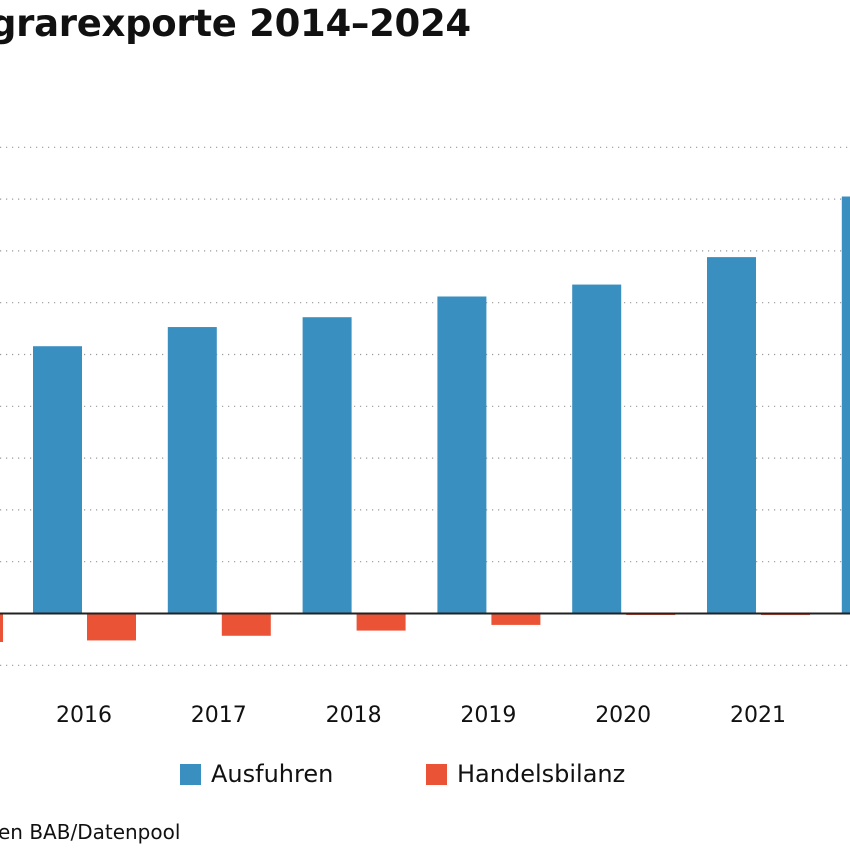 This screenshot has width=850, height=850. What do you see at coordinates (84, 715) in the screenshot?
I see `x-tick-label-2016: 2016` at bounding box center [84, 715].